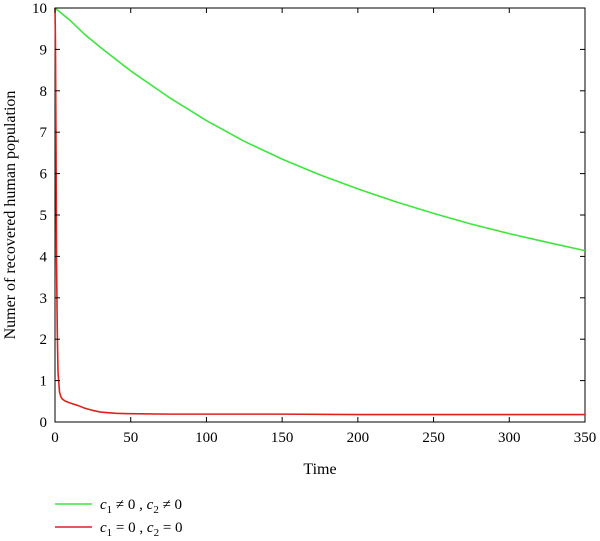 The height and width of the screenshot is (541, 600). Describe the element at coordinates (44, 133) in the screenshot. I see `y-tick-label: 7` at that location.